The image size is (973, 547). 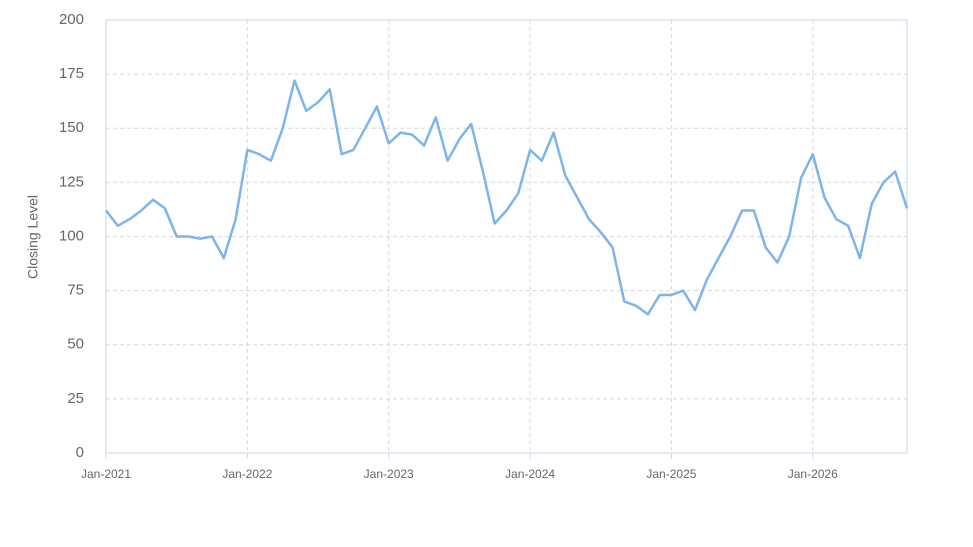 What do you see at coordinates (247, 474) in the screenshot?
I see `x-tick-label: Jan-2022` at bounding box center [247, 474].